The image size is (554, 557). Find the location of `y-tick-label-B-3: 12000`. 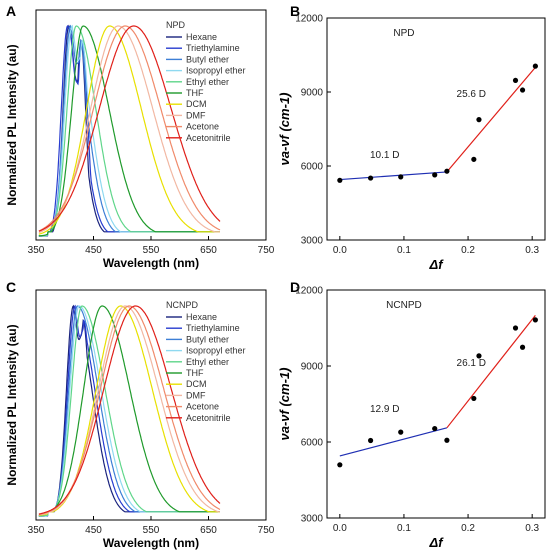

y-tick-label-B-3: 12000 is located at coordinates (309, 19).